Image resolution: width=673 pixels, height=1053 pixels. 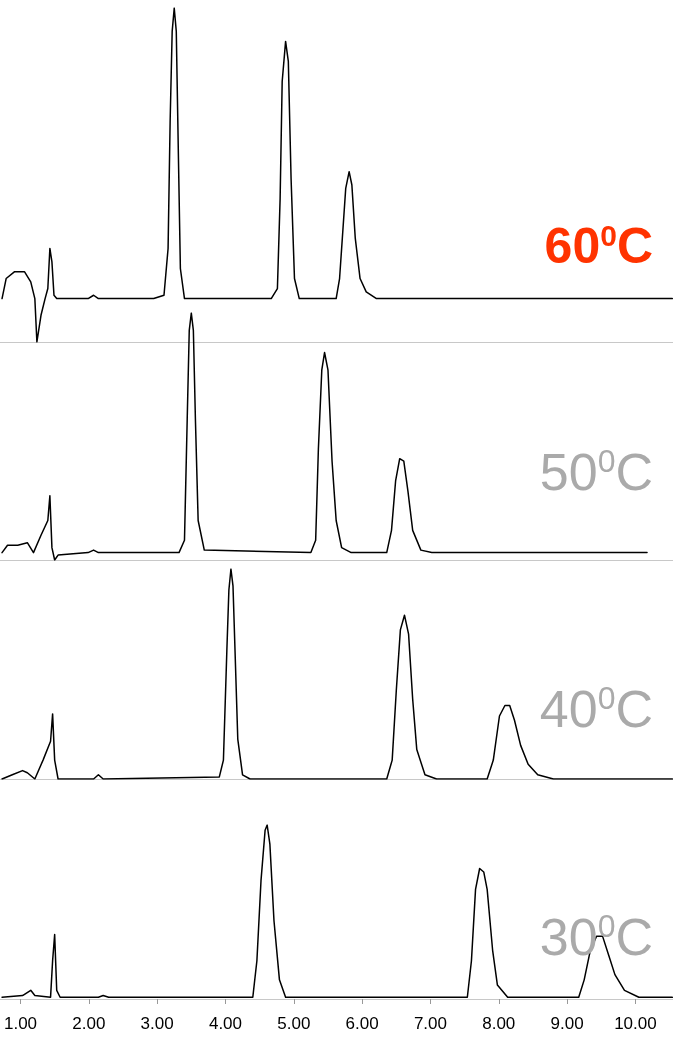 What do you see at coordinates (225, 1023) in the screenshot?
I see `x-tick-label: 4.00` at bounding box center [225, 1023].